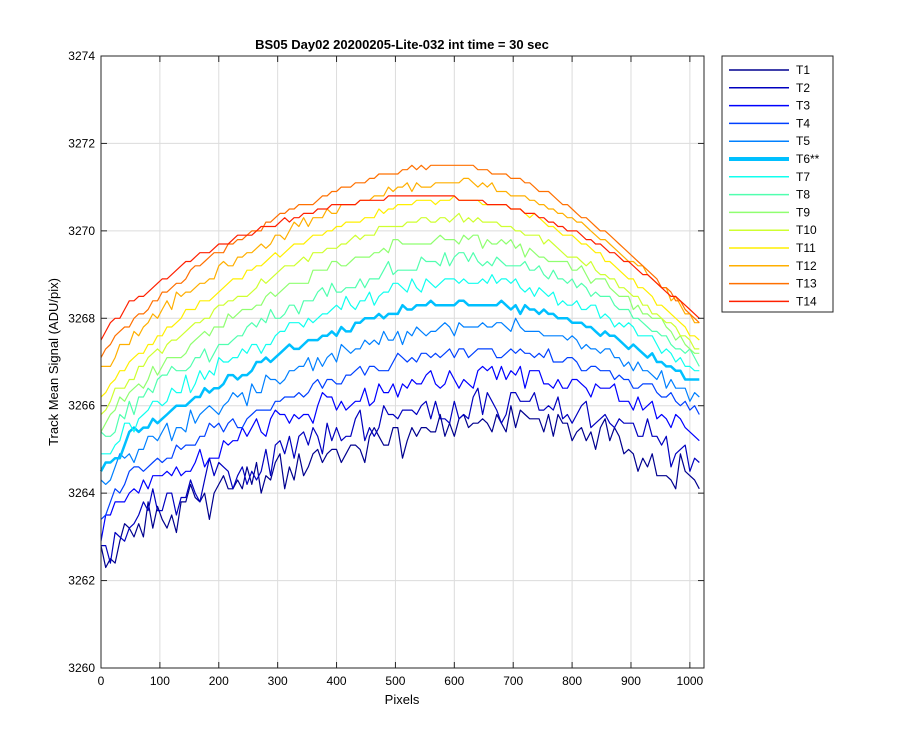  I want to click on legend: T1 T2 T3 T4 T5 T6** T7 T8 T9 T10 T11 T12 T13 T14, so click(777, 184).